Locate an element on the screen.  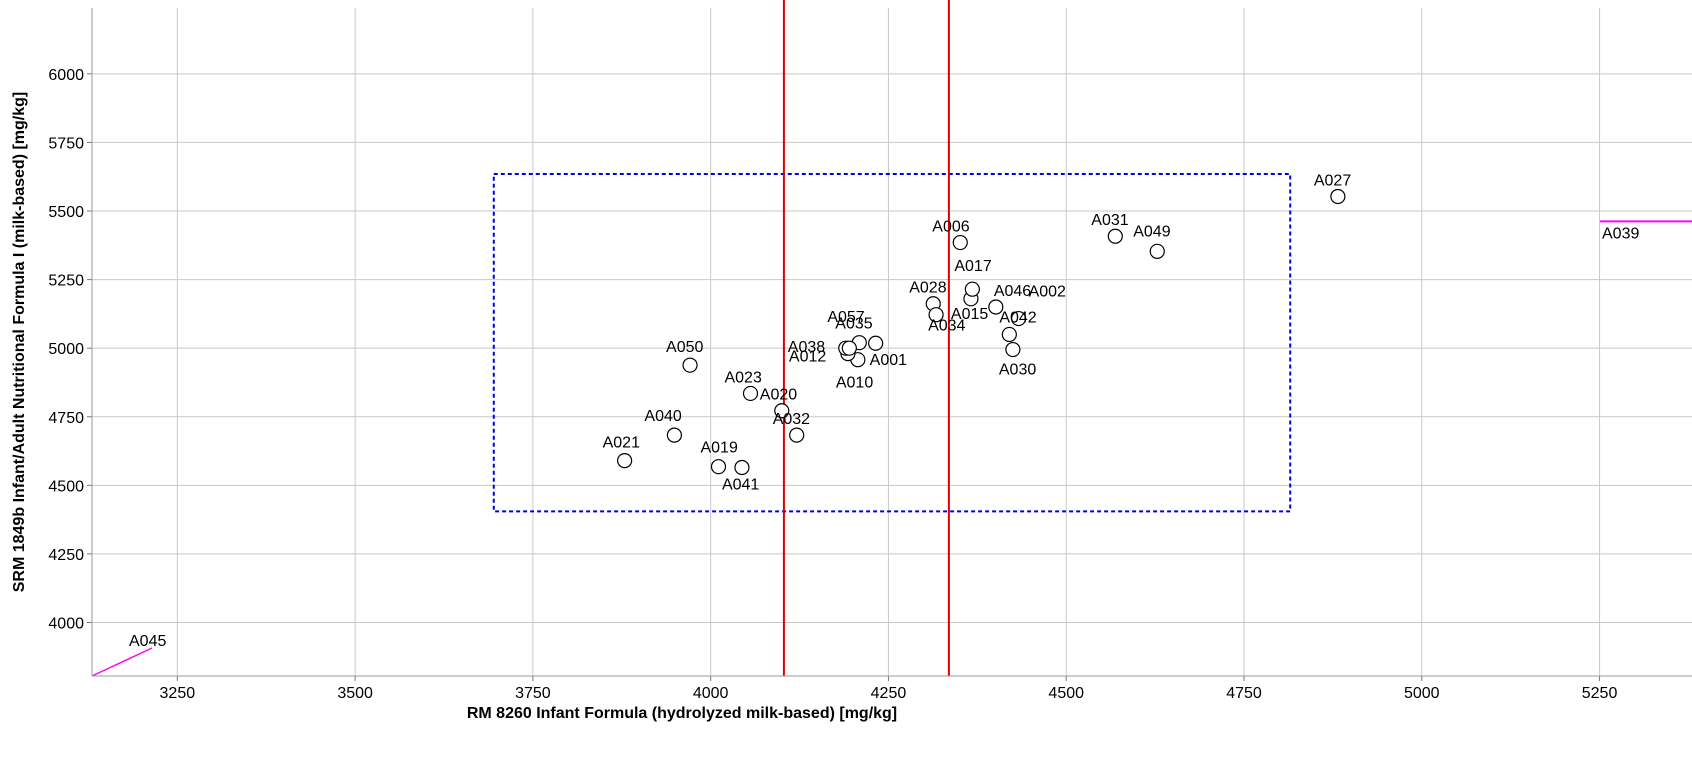
x-tick-label: 5000 is located at coordinates (1422, 693).